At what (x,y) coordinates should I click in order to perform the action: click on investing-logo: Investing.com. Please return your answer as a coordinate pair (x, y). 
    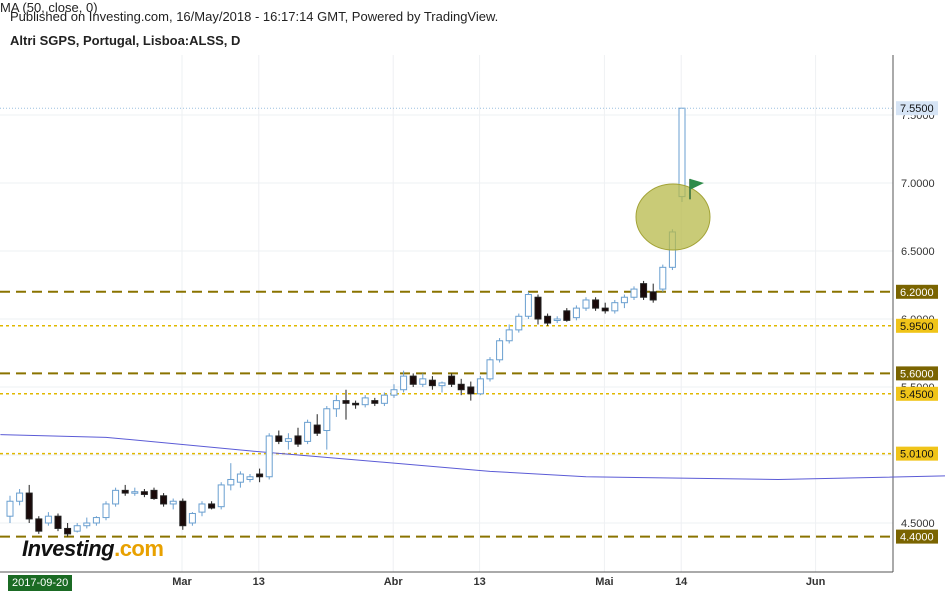
    Looking at the image, I should click on (93, 548).